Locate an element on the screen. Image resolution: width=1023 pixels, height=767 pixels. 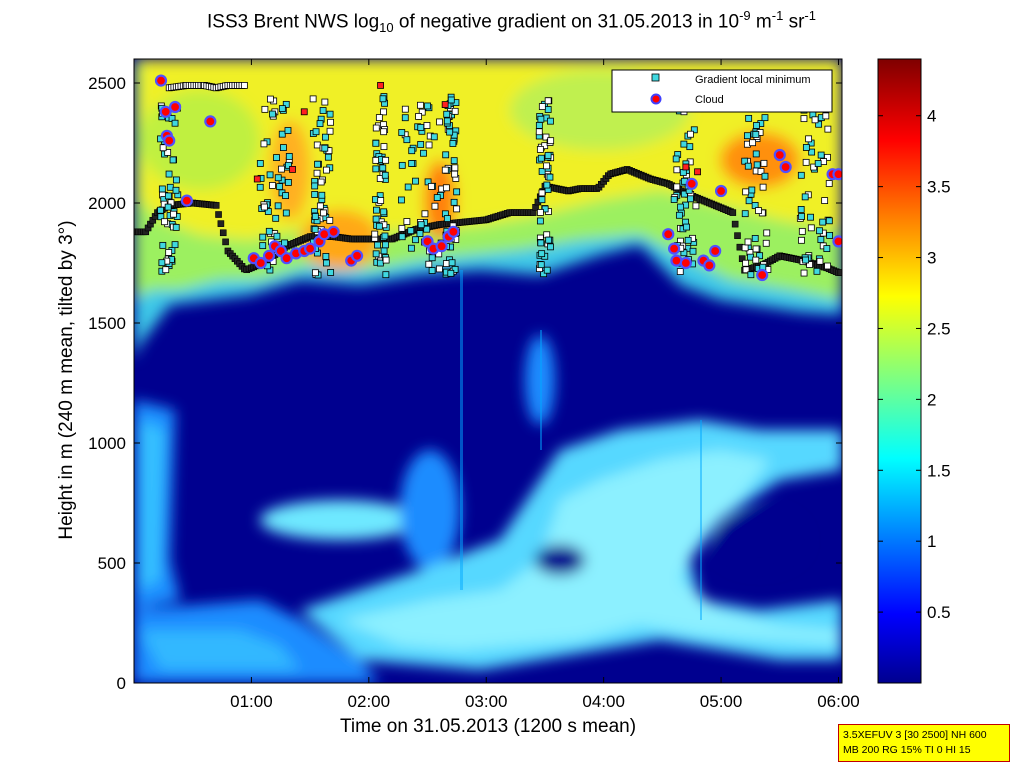
y-tick-label: 1000 is located at coordinates (107, 443).